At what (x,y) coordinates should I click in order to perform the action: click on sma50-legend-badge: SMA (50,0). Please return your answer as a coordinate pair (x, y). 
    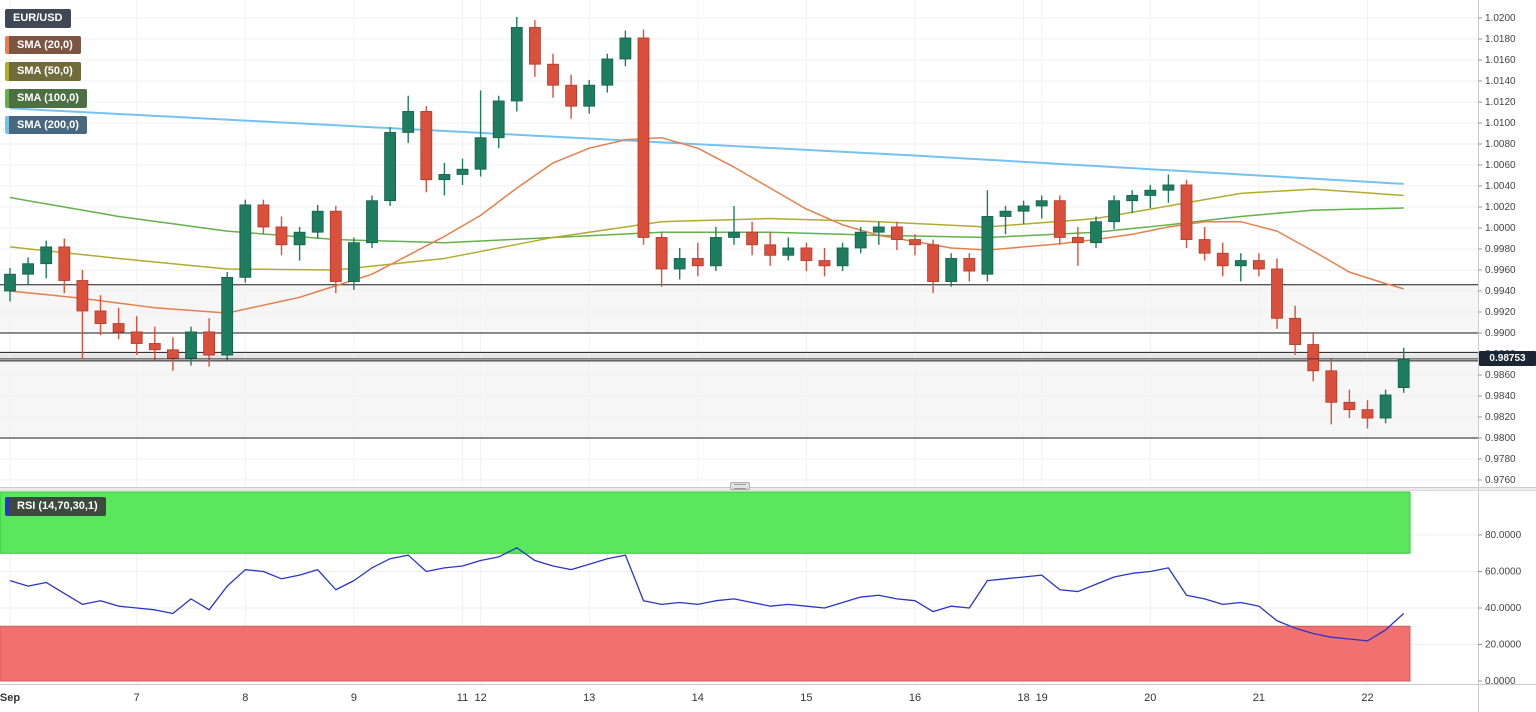
    Looking at the image, I should click on (43, 71).